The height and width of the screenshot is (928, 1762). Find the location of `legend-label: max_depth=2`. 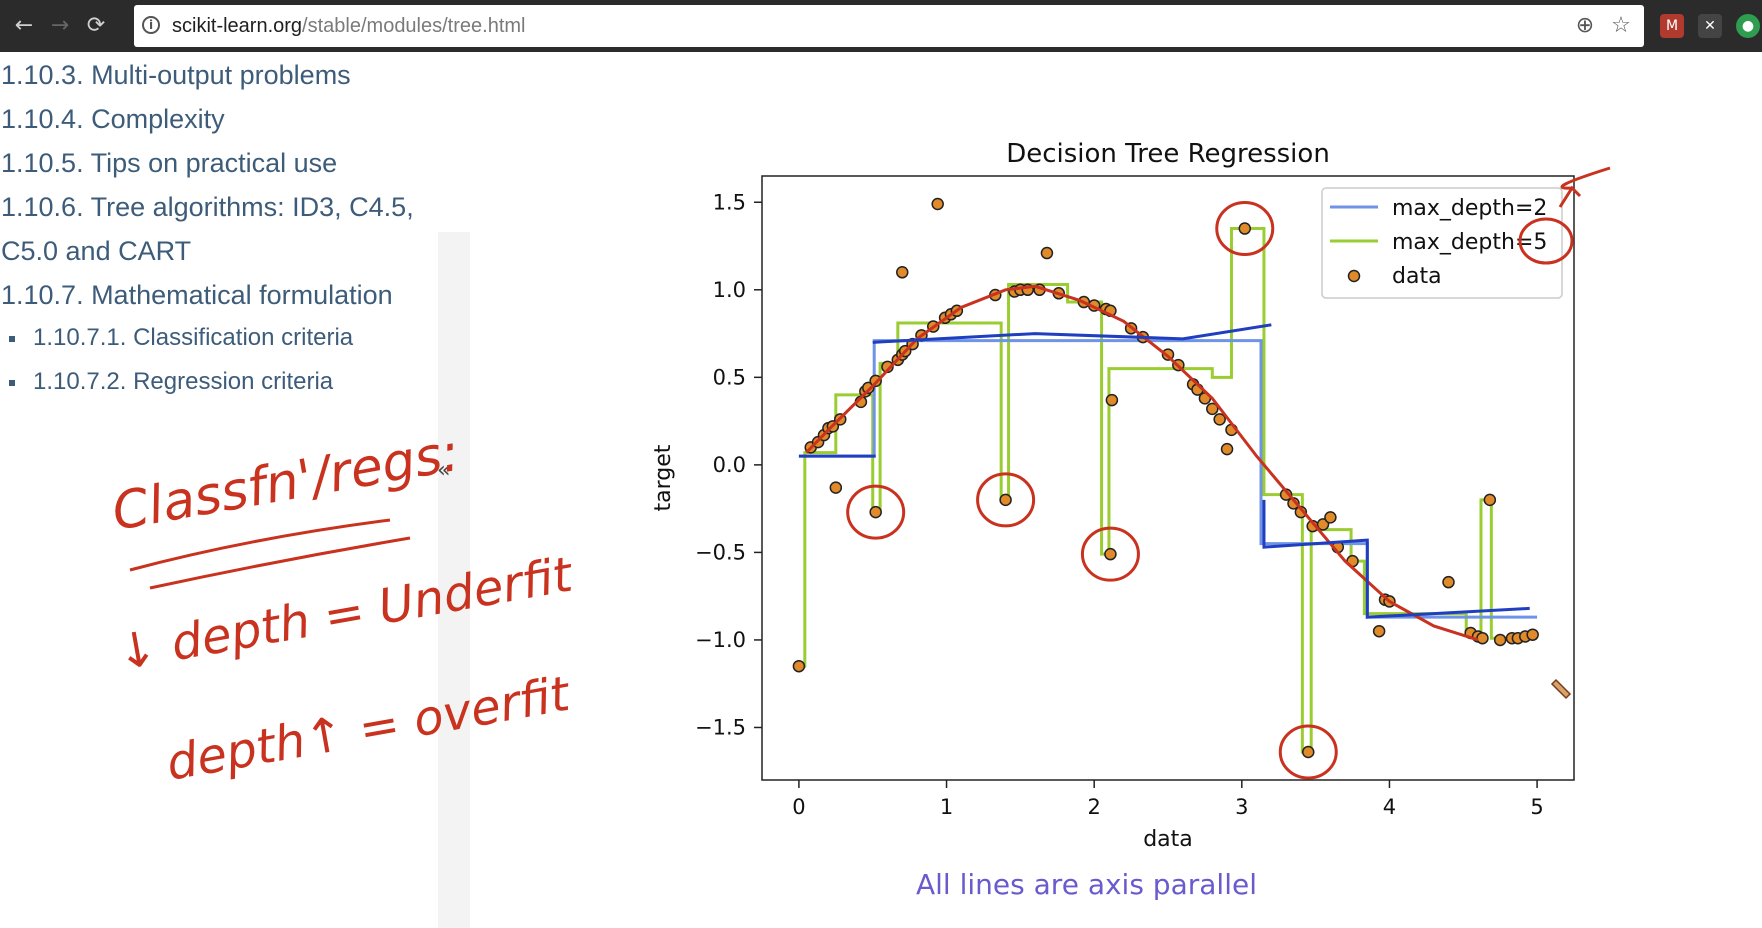

legend-label: max_depth=2 is located at coordinates (1469, 208).